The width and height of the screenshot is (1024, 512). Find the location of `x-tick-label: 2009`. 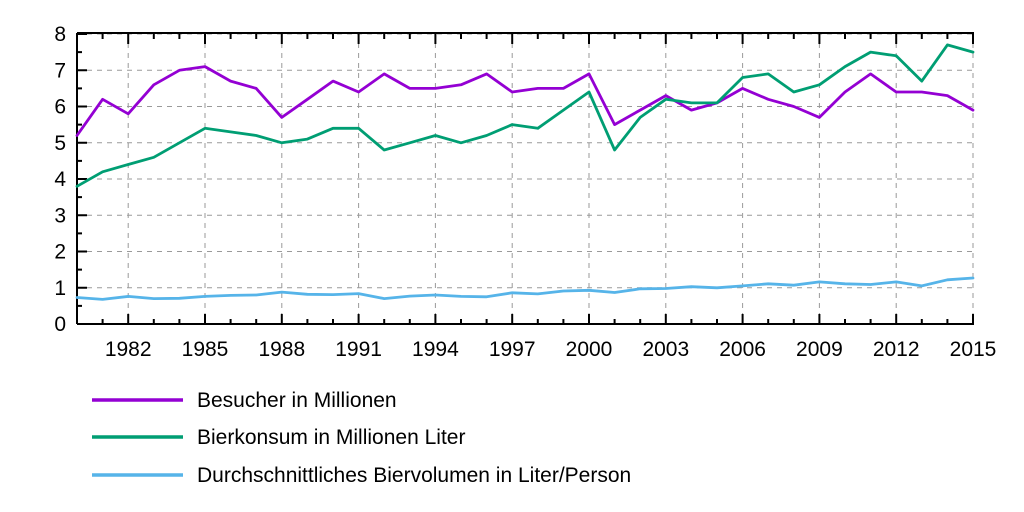

x-tick-label: 2009 is located at coordinates (819, 349).